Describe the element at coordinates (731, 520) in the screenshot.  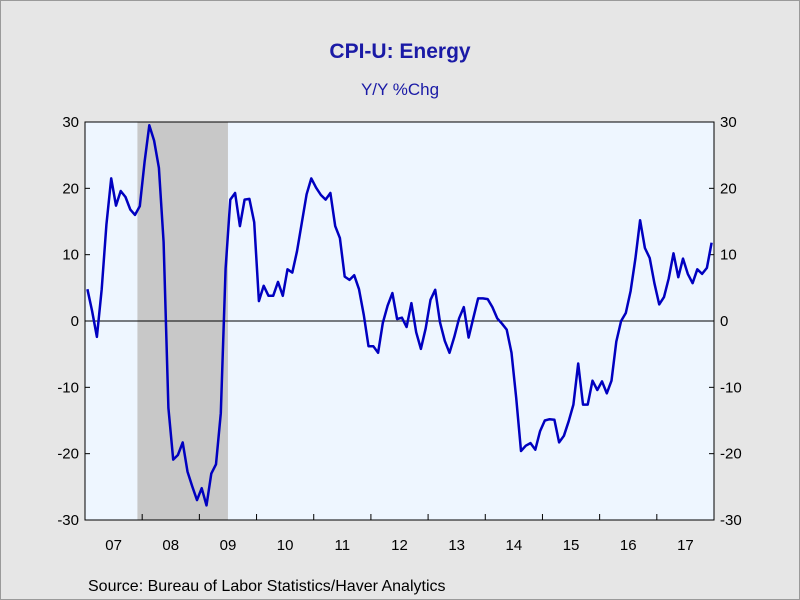
I see `y-tick-label-right: -30` at that location.